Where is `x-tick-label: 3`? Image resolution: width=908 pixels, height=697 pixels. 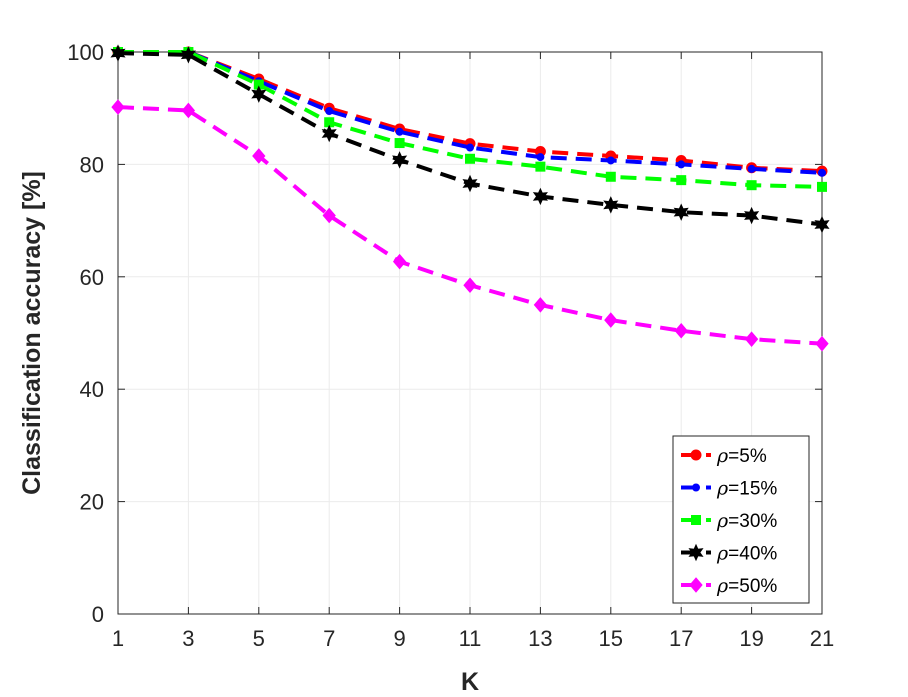
x-tick-label: 3 is located at coordinates (188, 638).